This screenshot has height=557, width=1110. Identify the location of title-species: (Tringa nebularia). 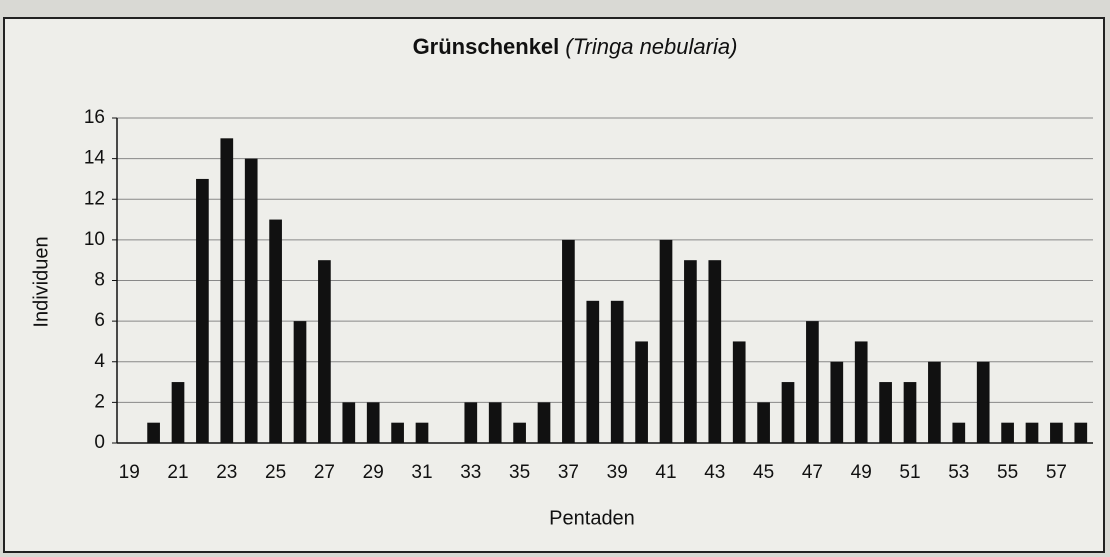
(651, 46).